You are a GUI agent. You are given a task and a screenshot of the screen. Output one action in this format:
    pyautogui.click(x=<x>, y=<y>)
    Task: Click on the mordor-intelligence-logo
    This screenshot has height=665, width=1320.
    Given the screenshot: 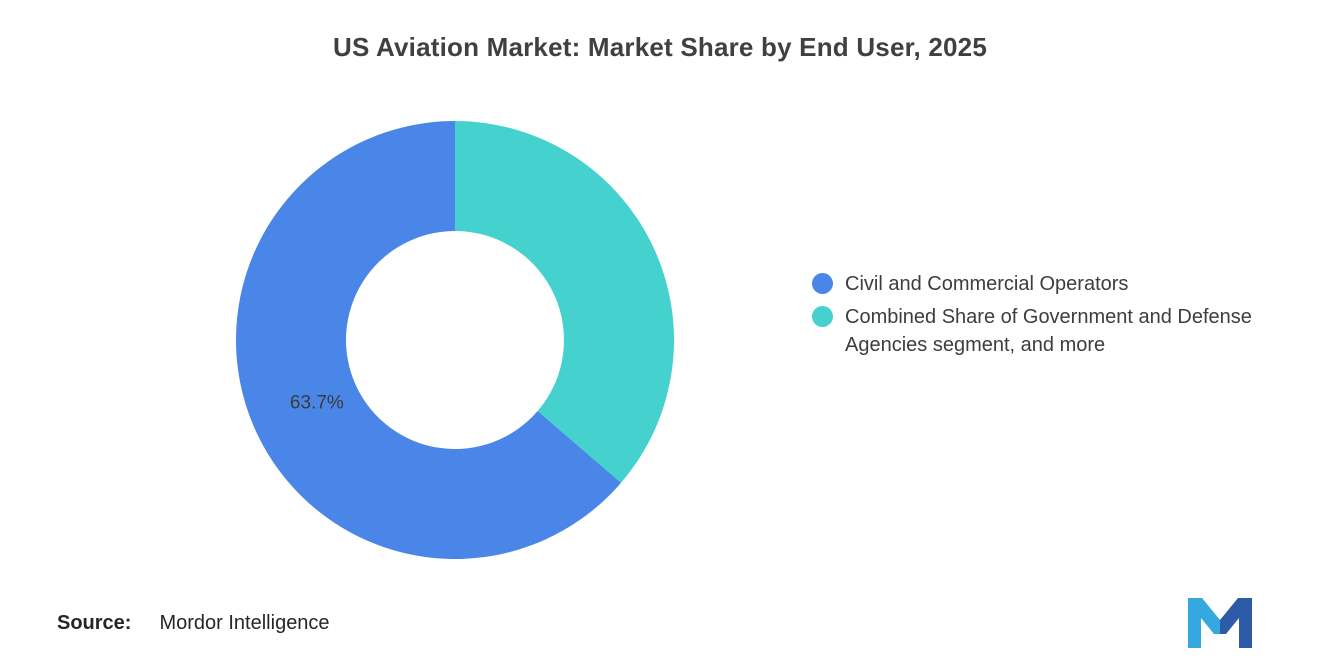 What is the action you would take?
    pyautogui.click(x=1220, y=623)
    